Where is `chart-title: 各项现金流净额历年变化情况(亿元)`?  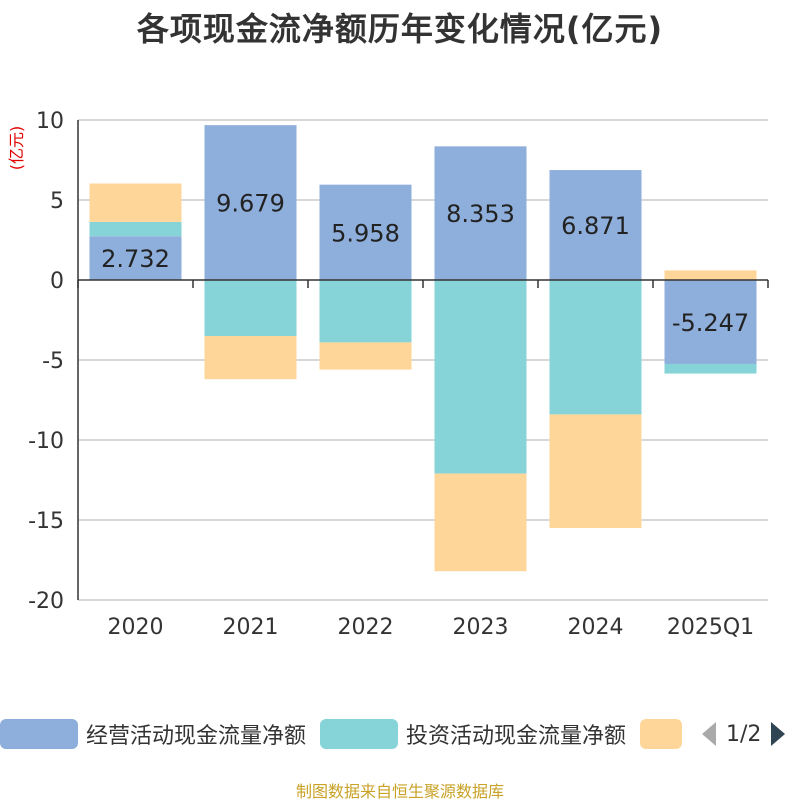
chart-title: 各项现金流净额历年变化情况(亿元) is located at coordinates (400, 29).